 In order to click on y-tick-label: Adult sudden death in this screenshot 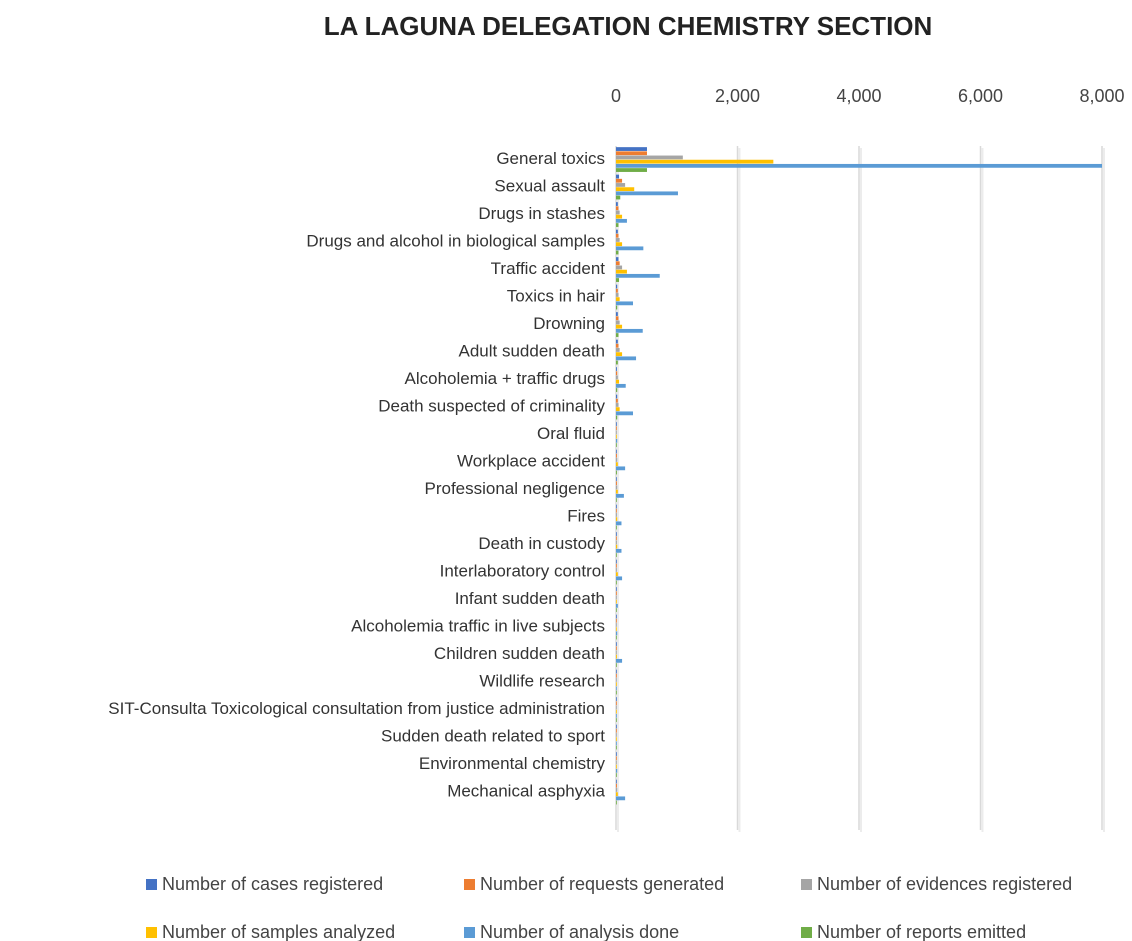, I will do `click(531, 351)`.